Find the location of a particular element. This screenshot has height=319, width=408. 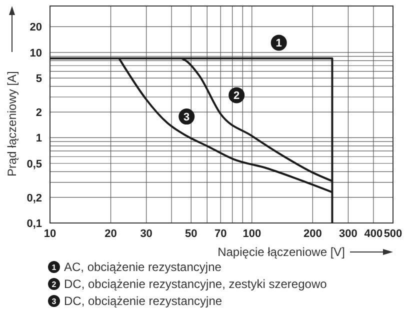

text: 1 is located at coordinates (54, 267).